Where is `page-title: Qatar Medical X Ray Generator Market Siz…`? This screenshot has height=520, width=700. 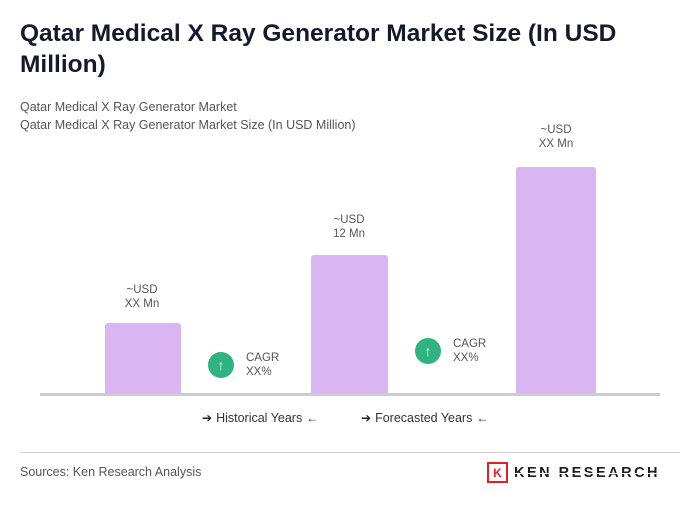
page-title: Qatar Medical X Ray Generator Market Siz… is located at coordinates (318, 49).